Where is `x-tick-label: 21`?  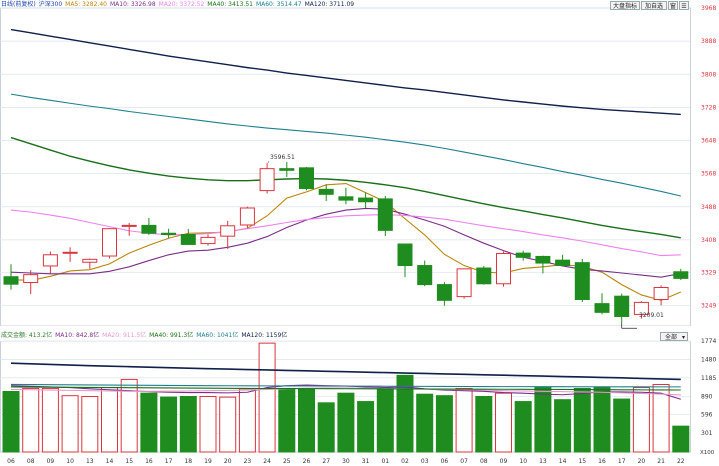 x-tick-label: 21 is located at coordinates (661, 461).